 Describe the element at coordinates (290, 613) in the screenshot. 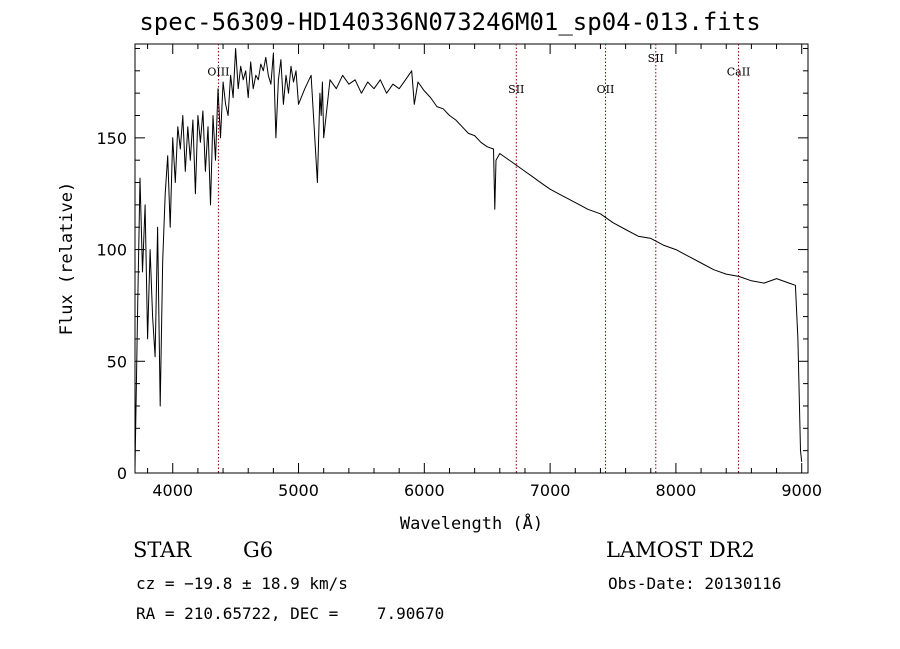

I see `coordinates-readout: RA = 210.65722, DEC = 7.90670` at that location.